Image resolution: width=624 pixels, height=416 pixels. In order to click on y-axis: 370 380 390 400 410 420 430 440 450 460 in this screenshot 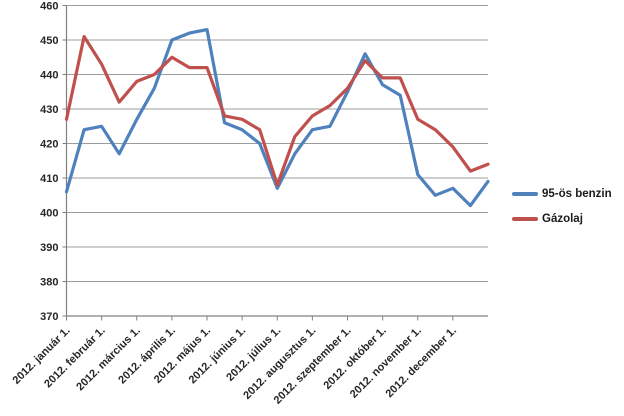, I will do `click(54, 162)`.